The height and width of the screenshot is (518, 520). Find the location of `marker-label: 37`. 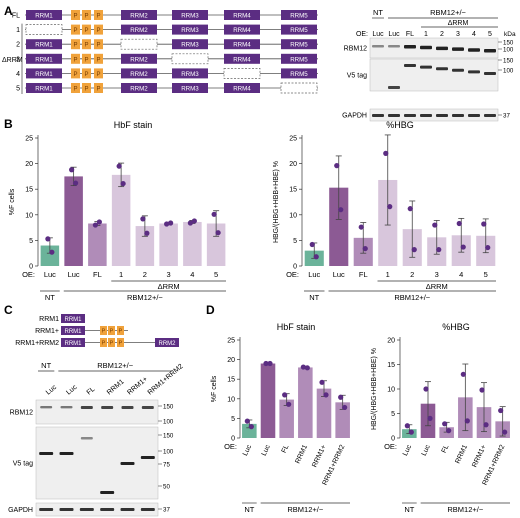

marker-label: 37 is located at coordinates (166, 509).